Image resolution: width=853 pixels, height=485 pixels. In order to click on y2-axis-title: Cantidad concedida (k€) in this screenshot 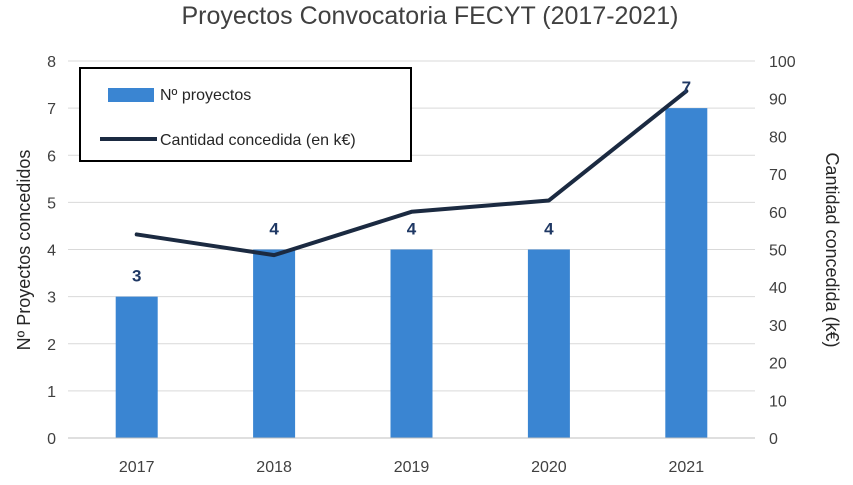, I will do `click(832, 249)`.